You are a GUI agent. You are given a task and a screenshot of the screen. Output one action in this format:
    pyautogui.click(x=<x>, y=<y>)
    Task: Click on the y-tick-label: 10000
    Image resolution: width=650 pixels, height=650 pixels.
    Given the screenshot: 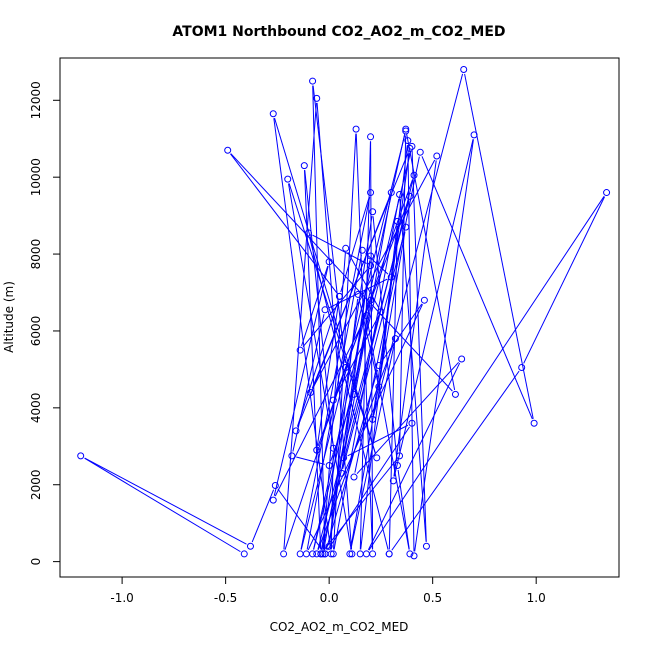 What is the action you would take?
    pyautogui.click(x=36, y=177)
    